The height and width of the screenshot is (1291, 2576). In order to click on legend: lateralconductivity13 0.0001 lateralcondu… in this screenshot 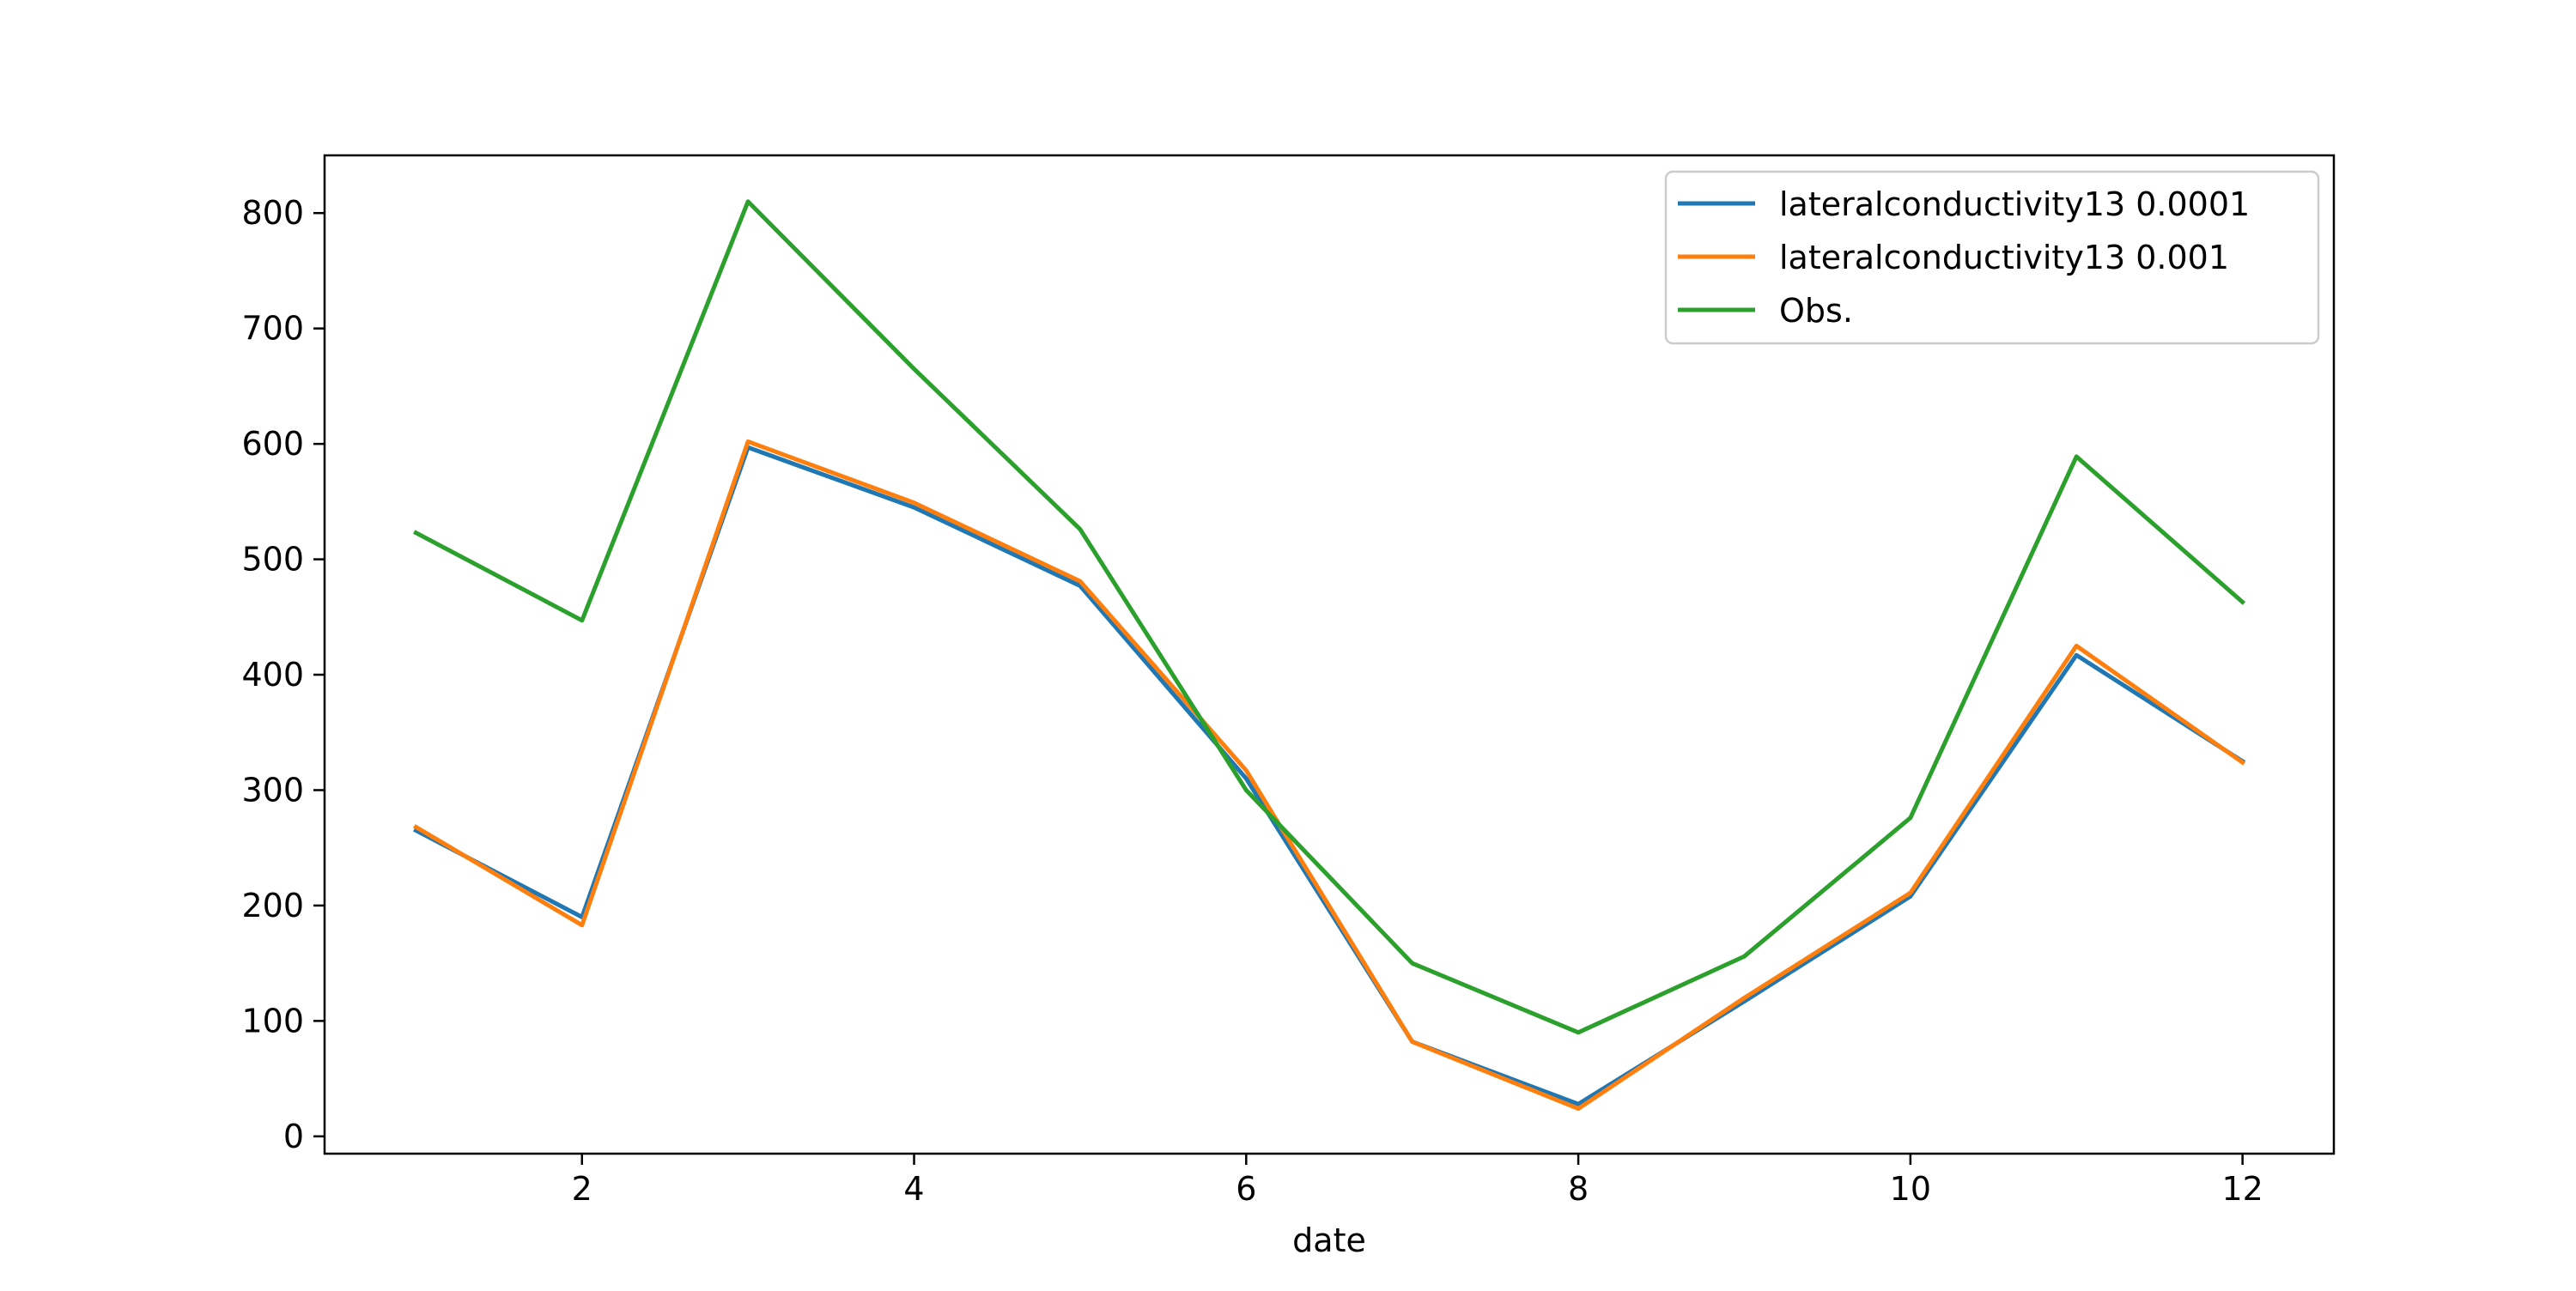, I will do `click(1992, 257)`.